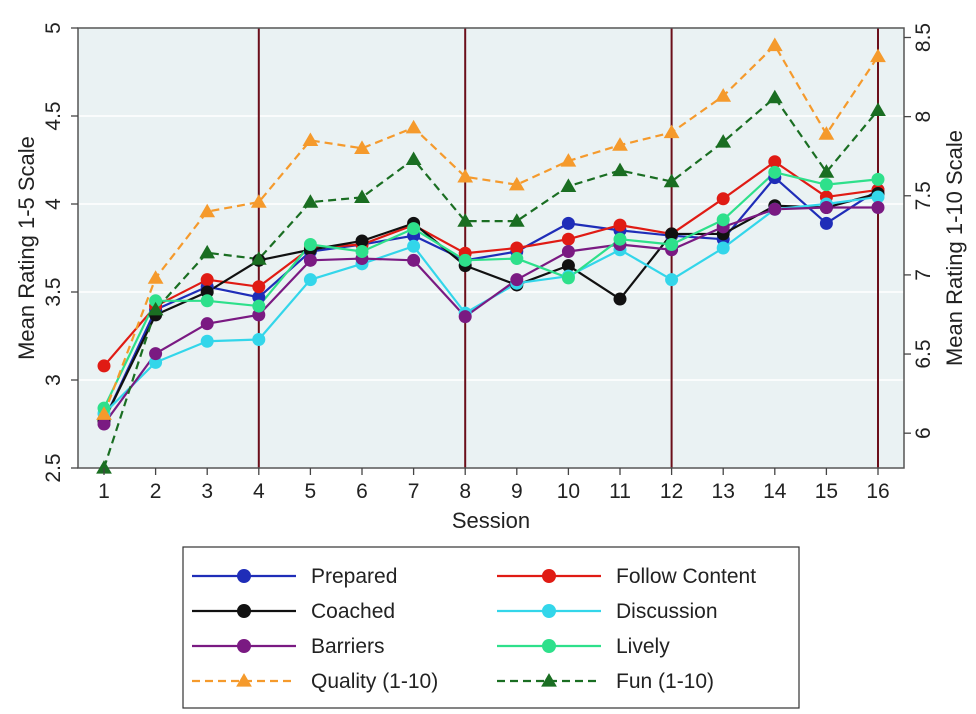  What do you see at coordinates (919, 231) in the screenshot?
I see `y-axis-right: 6 6.5 7 7.5 8 8.5` at bounding box center [919, 231].